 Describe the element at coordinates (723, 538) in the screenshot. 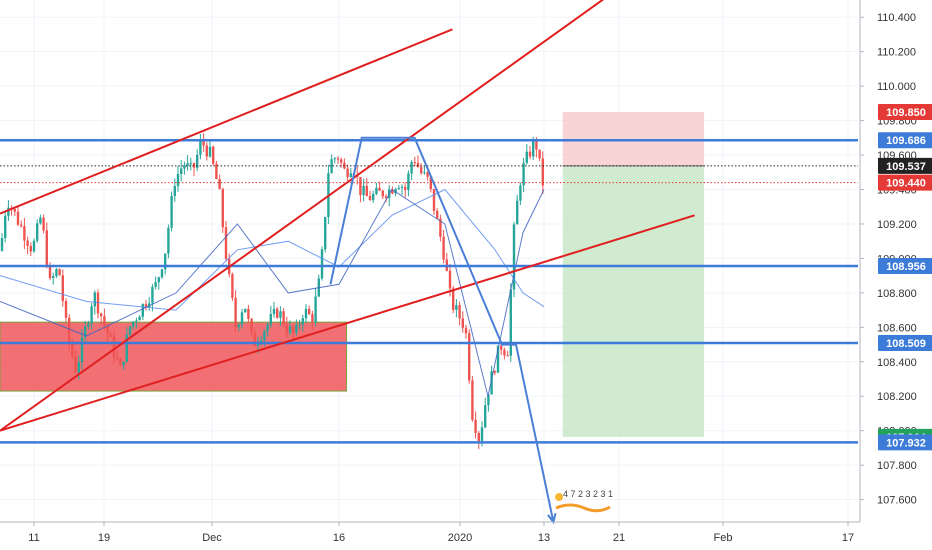

I see `x-tick-label: Feb` at that location.